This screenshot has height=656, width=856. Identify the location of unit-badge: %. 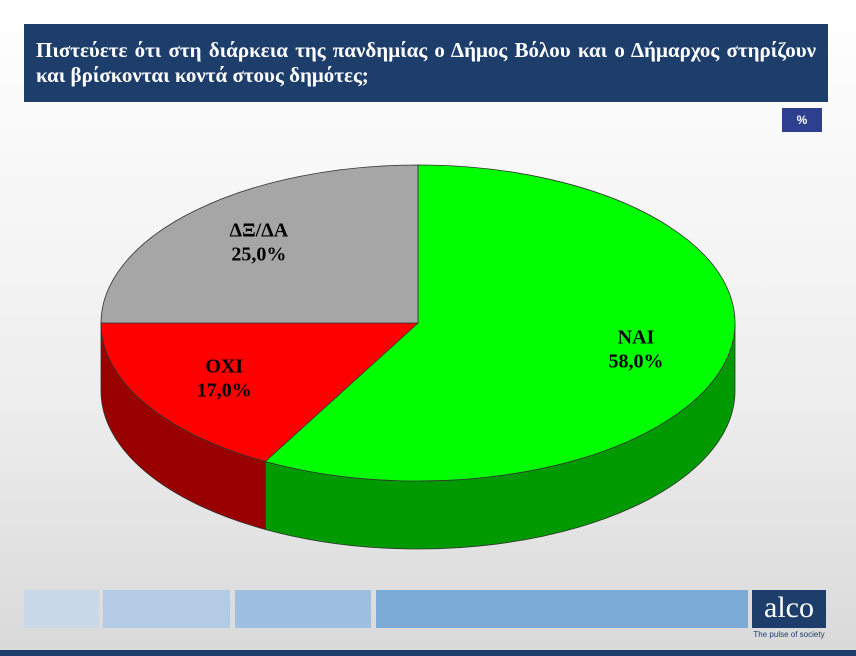
(802, 120).